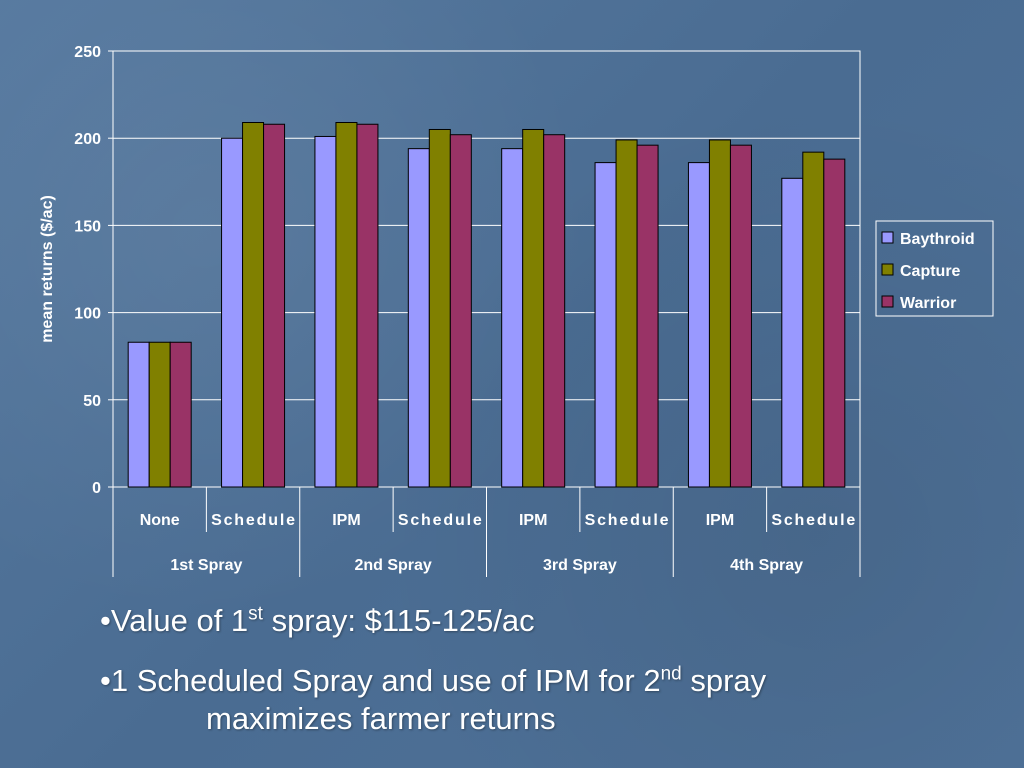  I want to click on legend-label-capture: Capture, so click(930, 271).